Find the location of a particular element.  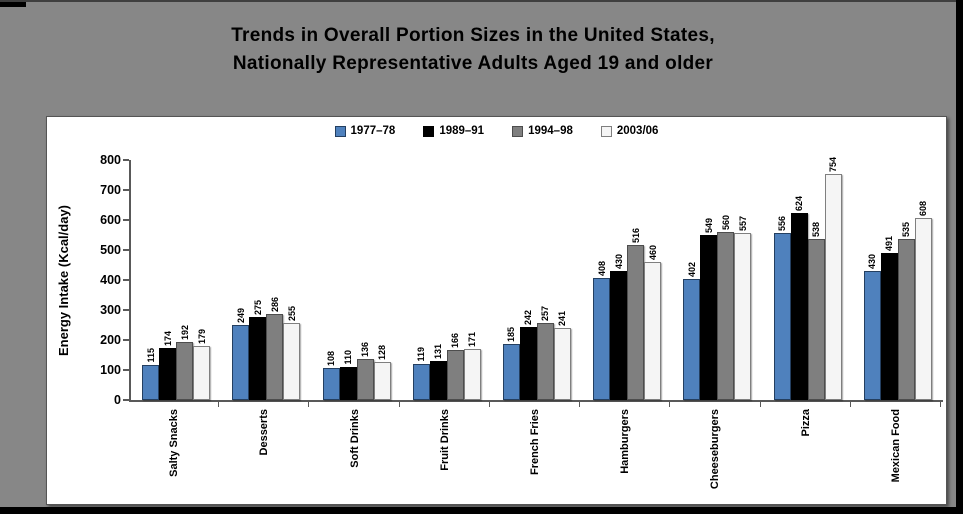

bar: 516 is located at coordinates (636, 314).